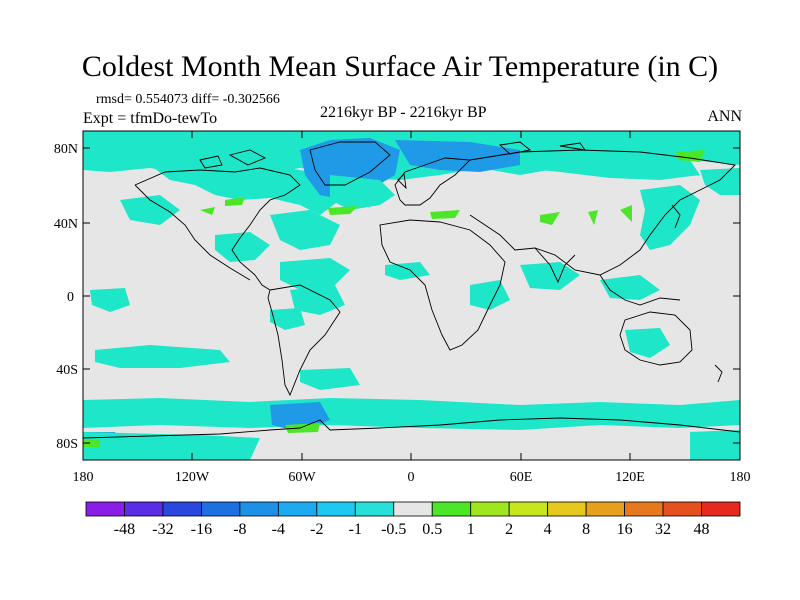 The image size is (800, 600). I want to click on antarctic-cyan-low, so click(171, 446).